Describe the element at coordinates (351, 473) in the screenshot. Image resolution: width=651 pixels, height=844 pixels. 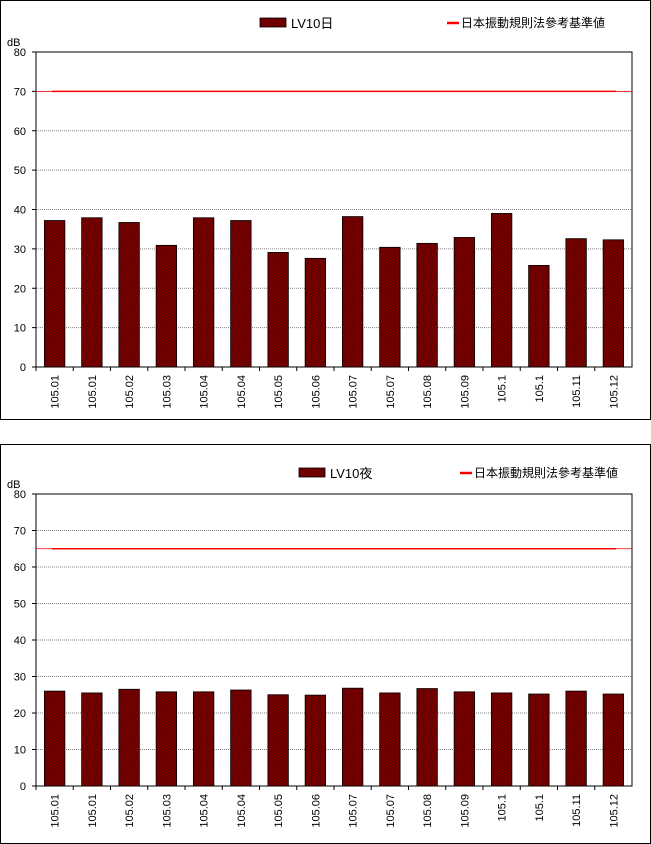
I see `legend-label-bar: LV10夜` at that location.